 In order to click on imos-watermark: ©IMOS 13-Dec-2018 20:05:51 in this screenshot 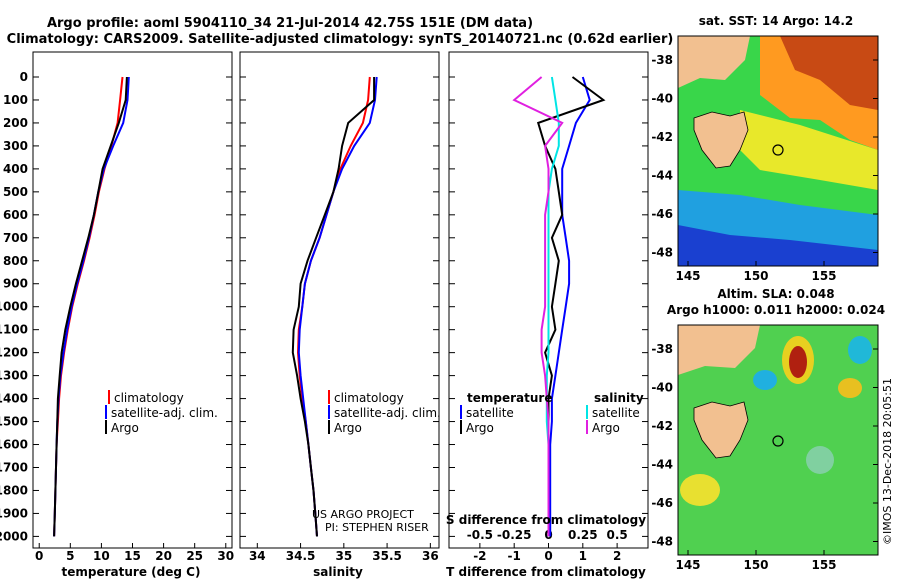, I will do `click(887, 461)`.